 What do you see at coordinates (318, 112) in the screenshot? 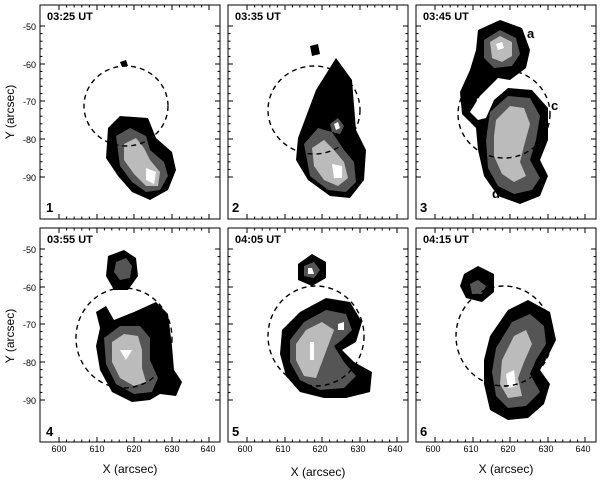
I see `panel-2: 03:35 UT 2` at bounding box center [318, 112].